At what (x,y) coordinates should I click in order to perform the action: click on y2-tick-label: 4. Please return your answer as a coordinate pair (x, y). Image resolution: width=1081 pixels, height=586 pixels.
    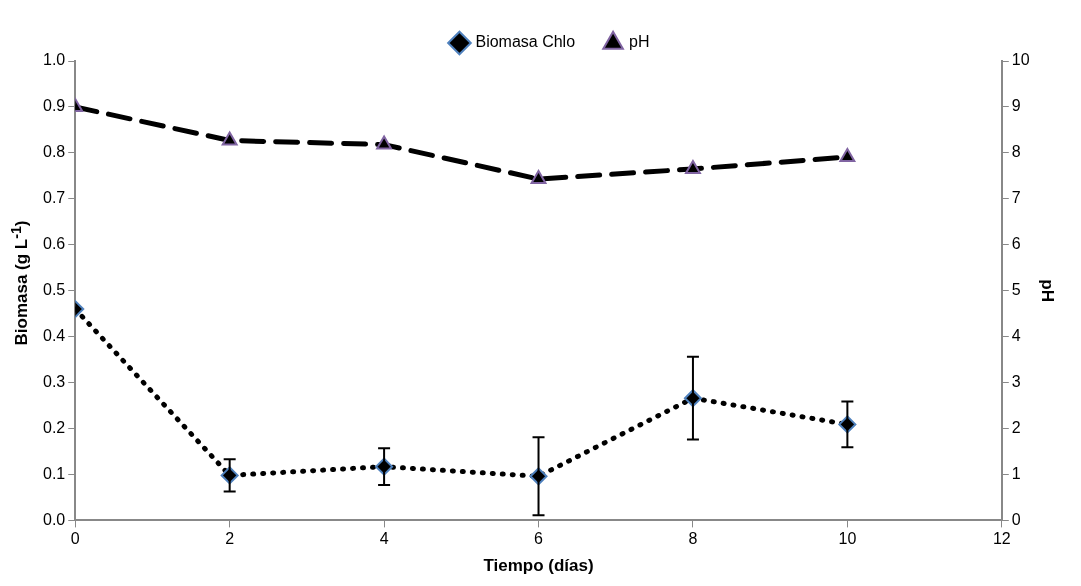
    Looking at the image, I should click on (1016, 336).